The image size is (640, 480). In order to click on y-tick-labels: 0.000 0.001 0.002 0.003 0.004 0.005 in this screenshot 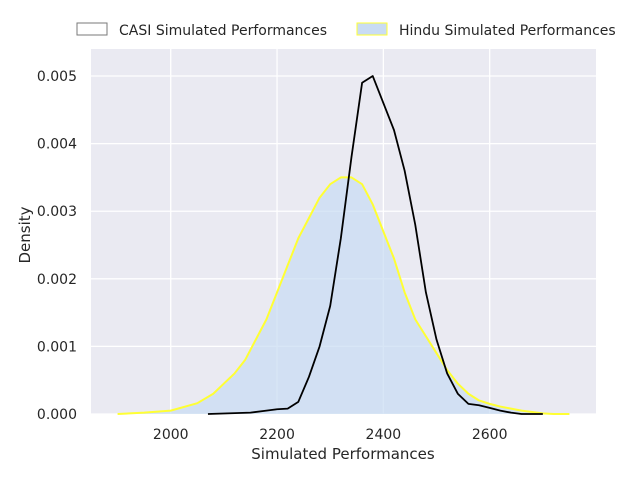, I will do `click(57, 246)`.